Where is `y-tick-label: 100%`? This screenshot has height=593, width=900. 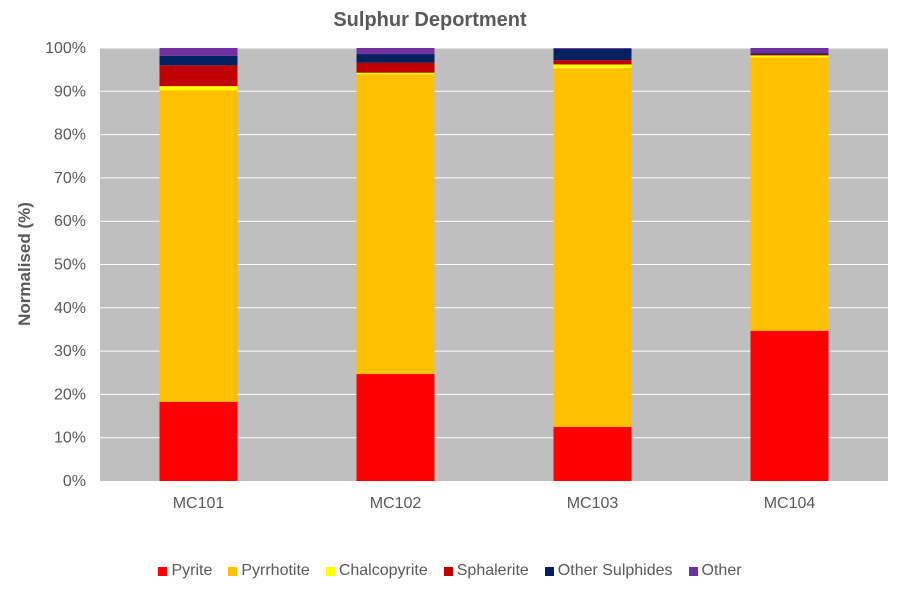 y-tick-label: 100% is located at coordinates (65, 48).